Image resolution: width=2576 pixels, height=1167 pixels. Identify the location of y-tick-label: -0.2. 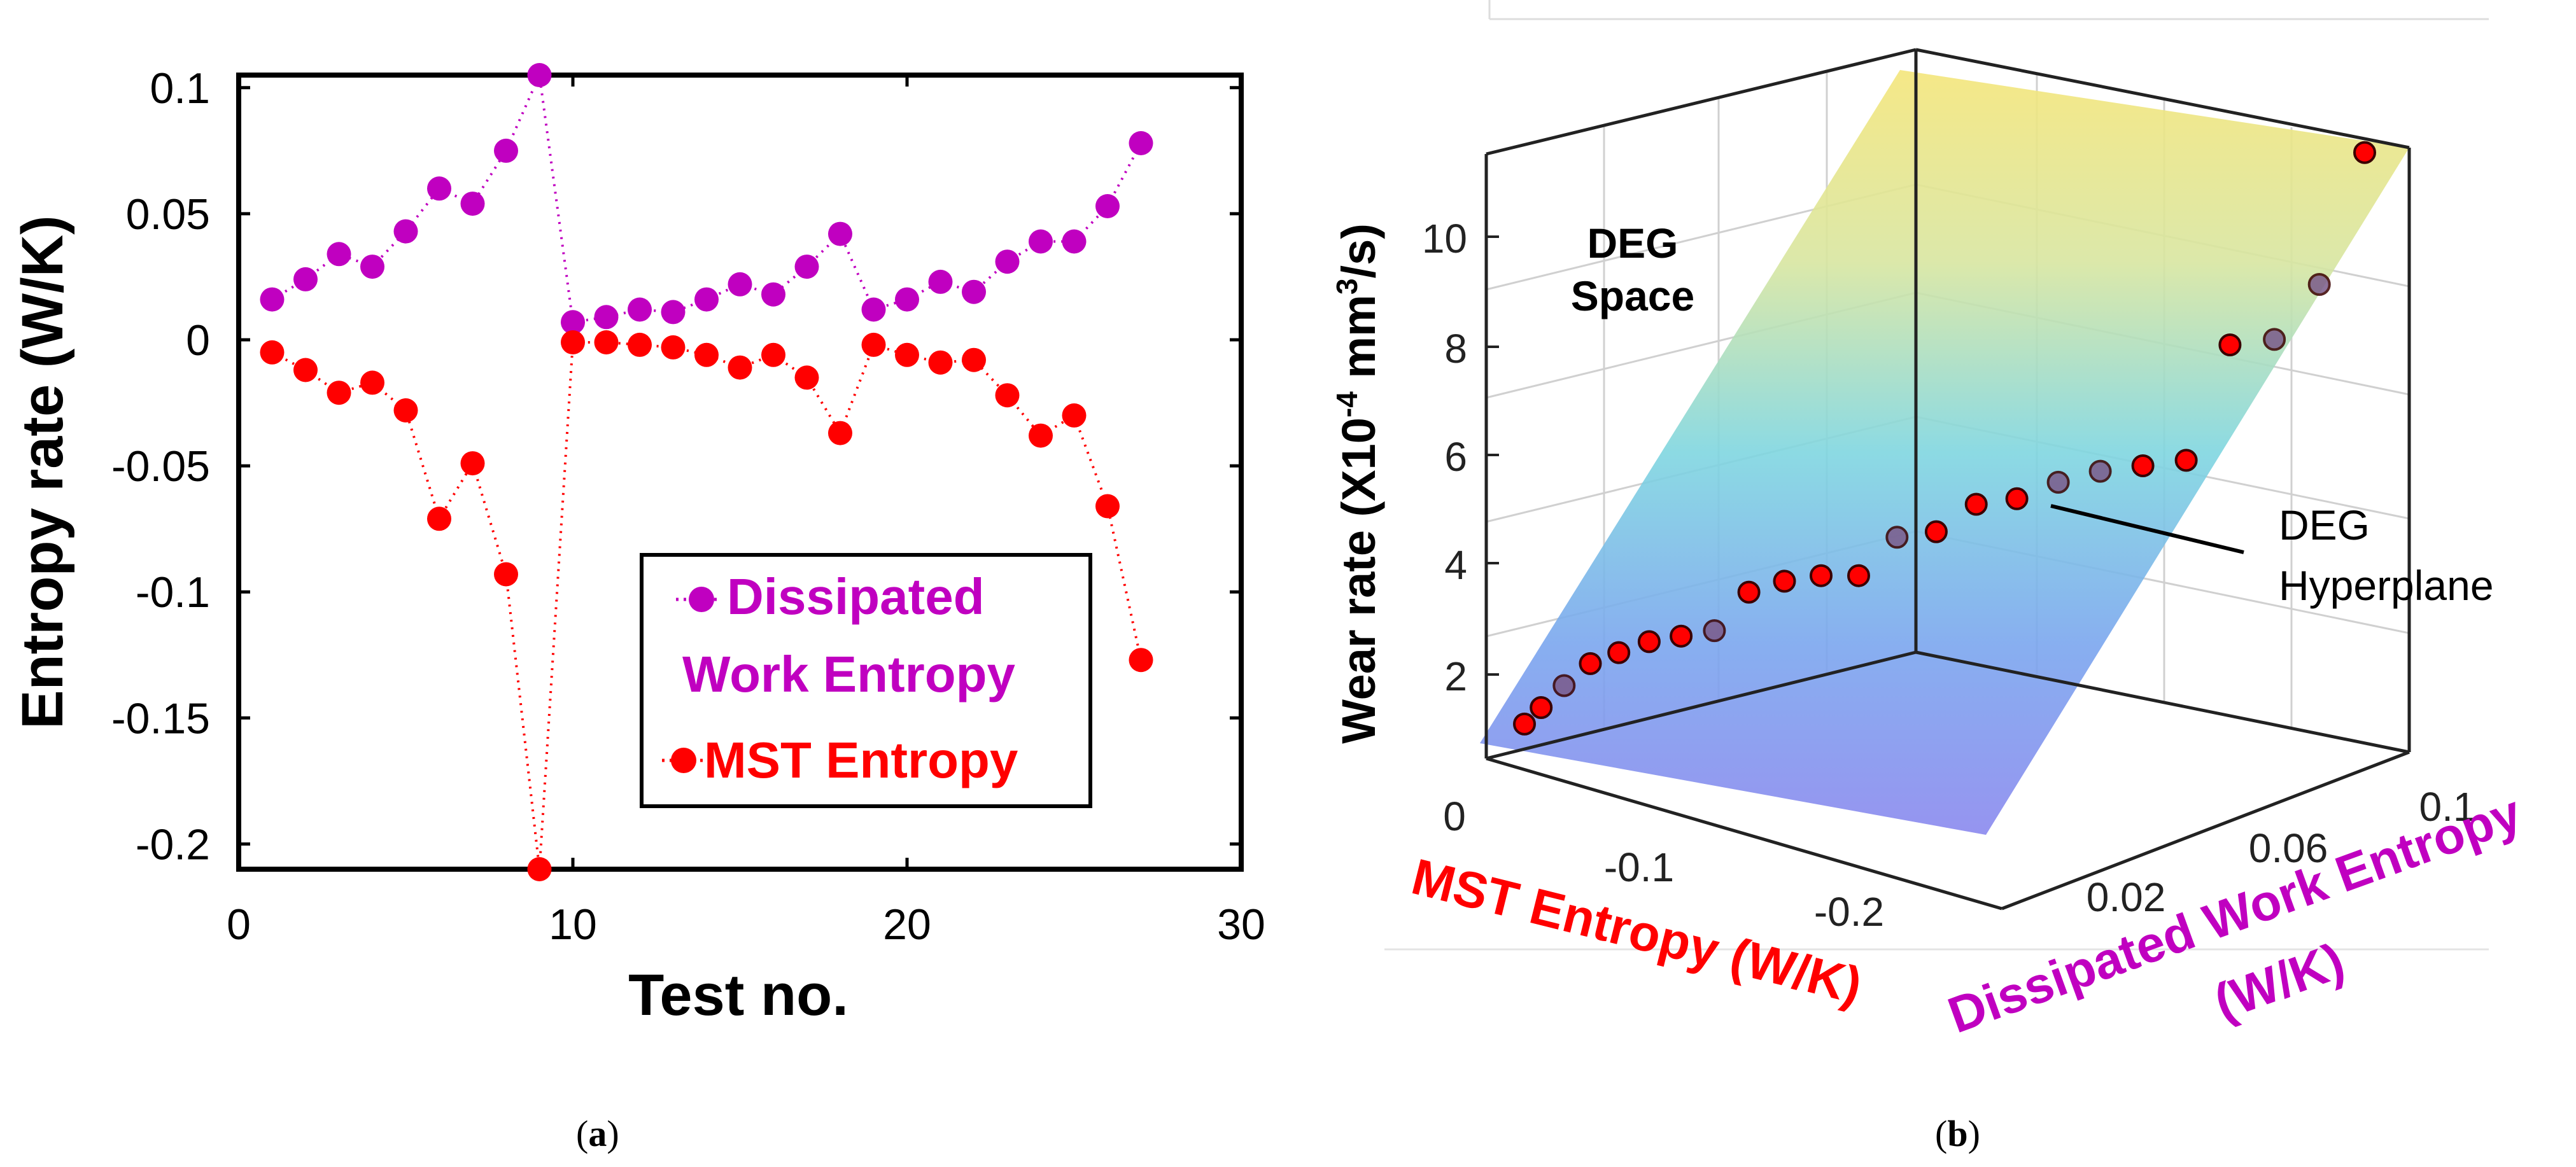
(173, 844).